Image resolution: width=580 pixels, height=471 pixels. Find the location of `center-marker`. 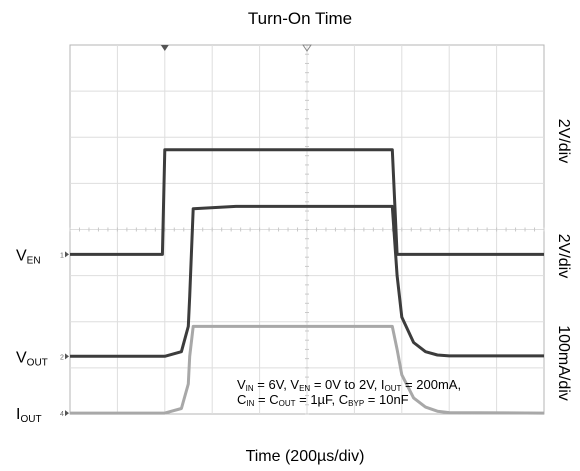

center-marker is located at coordinates (307, 48).